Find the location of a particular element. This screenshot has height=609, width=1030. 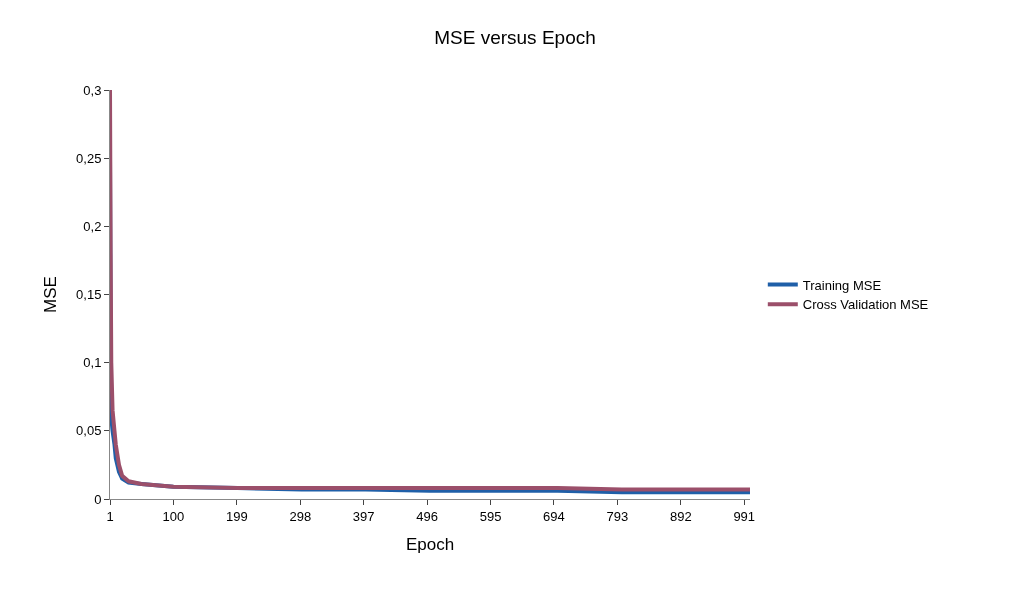

x-tick-label: 496 is located at coordinates (427, 516).